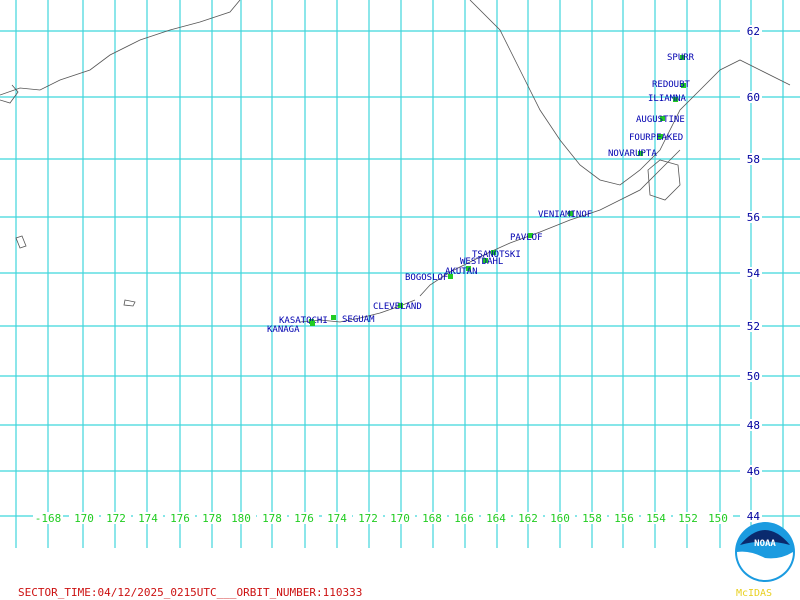  I want to click on latitude-label: 62, so click(753, 31).